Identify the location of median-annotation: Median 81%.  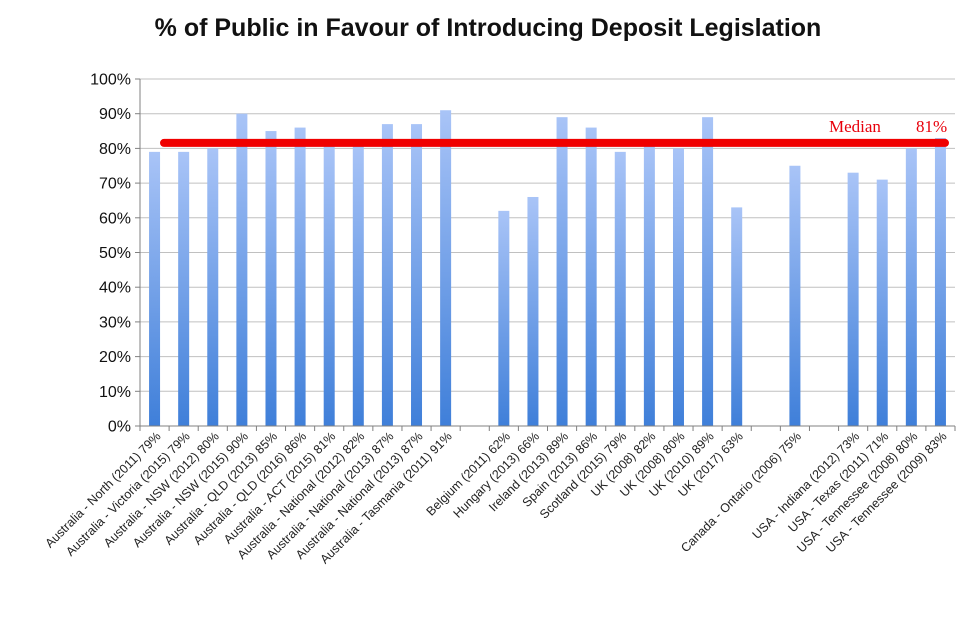
(554, 132).